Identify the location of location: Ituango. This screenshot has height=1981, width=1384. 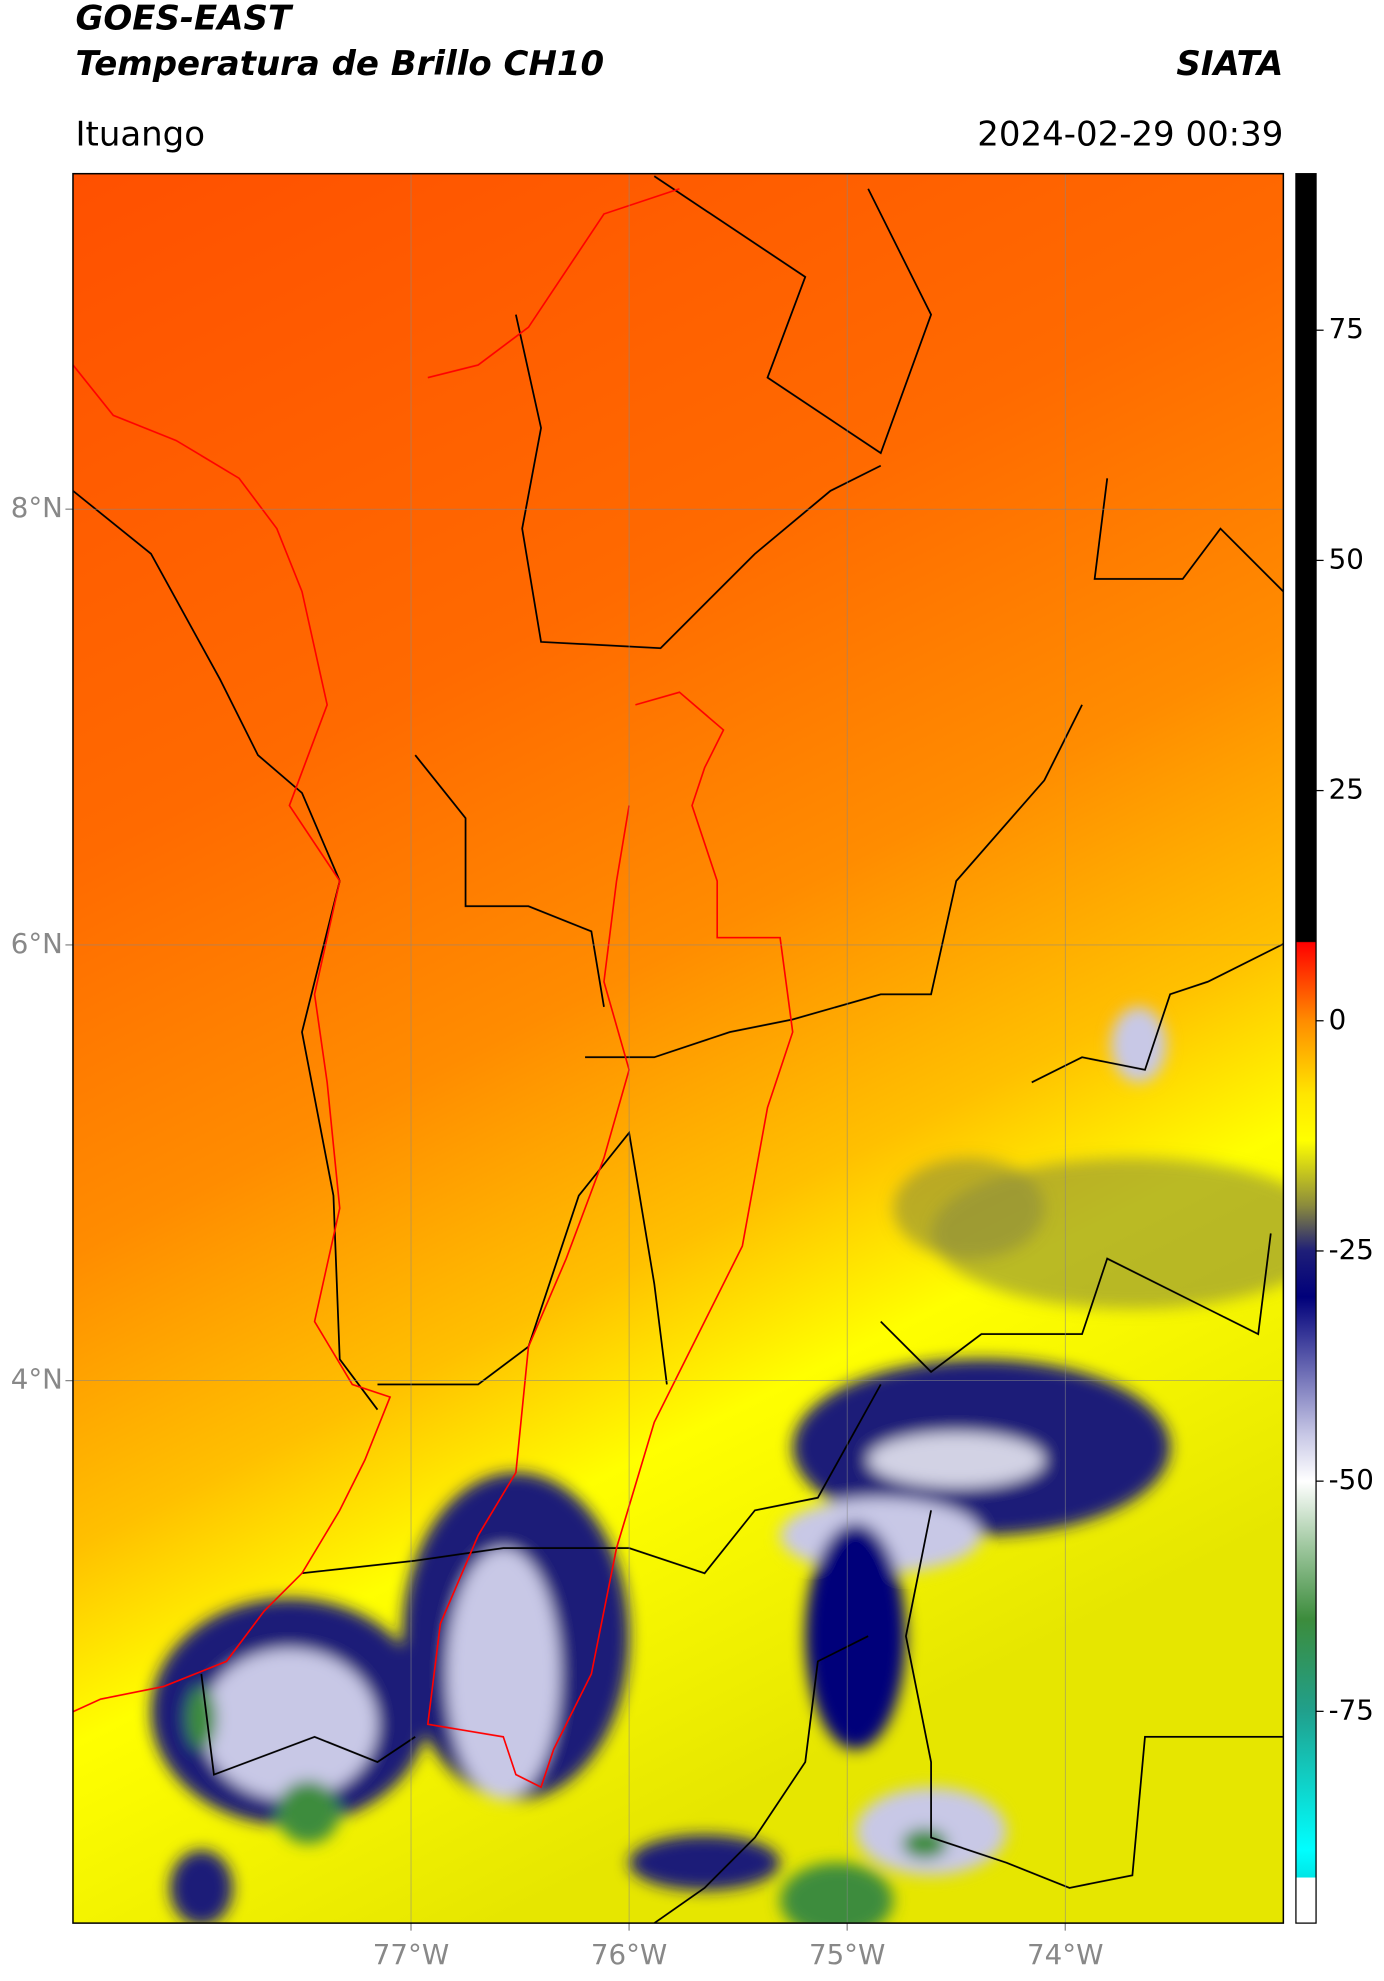
(140, 134).